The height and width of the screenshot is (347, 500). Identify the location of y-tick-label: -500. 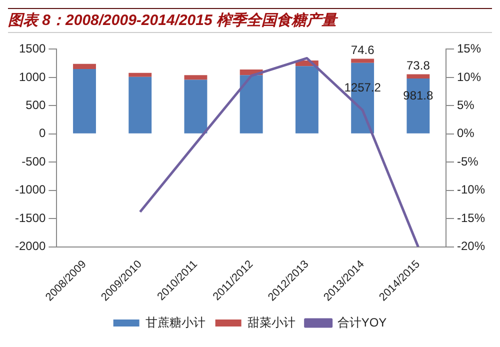
(34, 161).